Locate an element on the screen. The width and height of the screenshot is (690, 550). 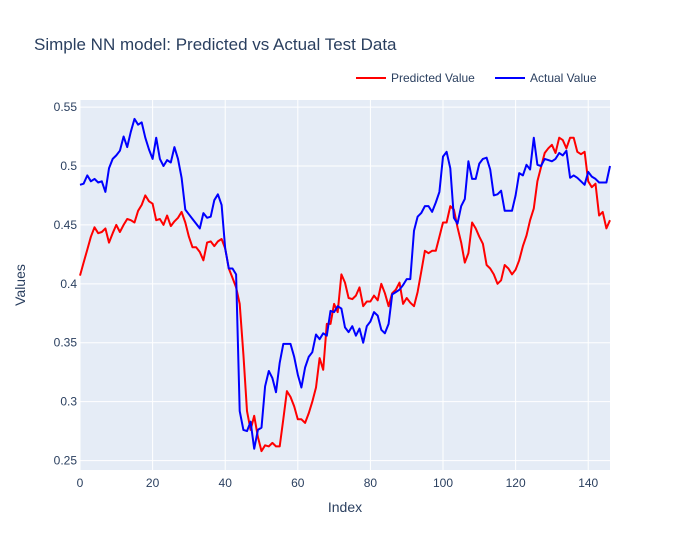
x-tick-label: 120 is located at coordinates (516, 483).